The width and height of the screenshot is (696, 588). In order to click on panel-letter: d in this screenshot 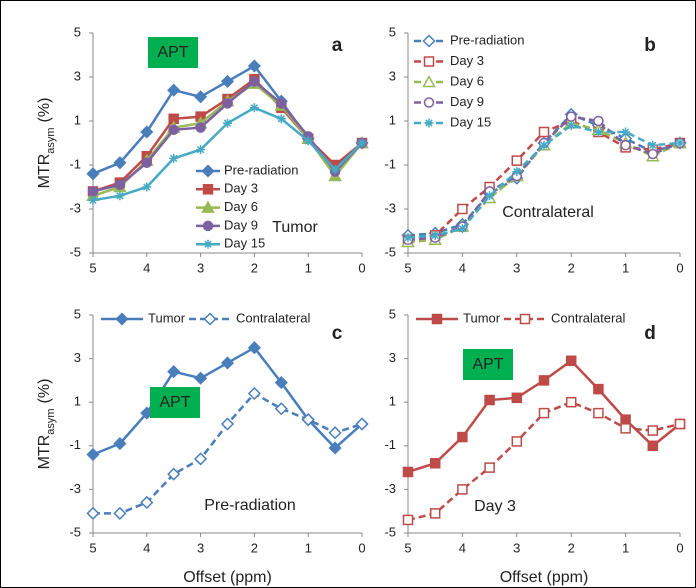, I will do `click(650, 333)`.